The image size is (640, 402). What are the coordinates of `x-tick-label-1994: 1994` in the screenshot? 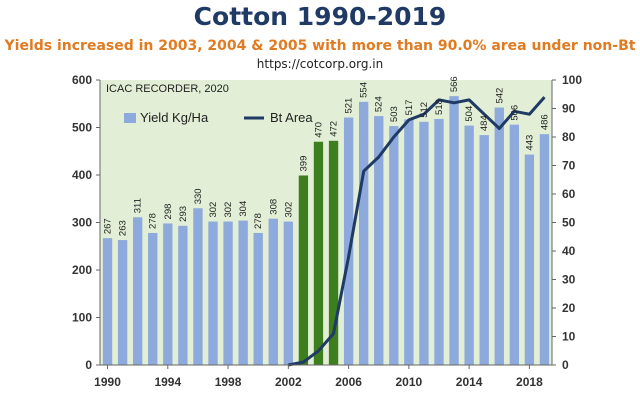 It's located at (167, 382).